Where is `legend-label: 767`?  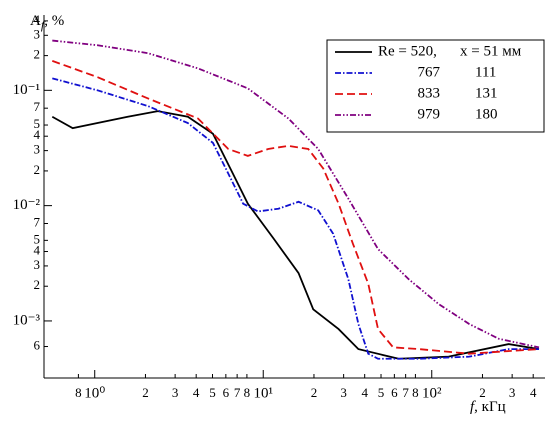 legend-label: 767 is located at coordinates (429, 72).